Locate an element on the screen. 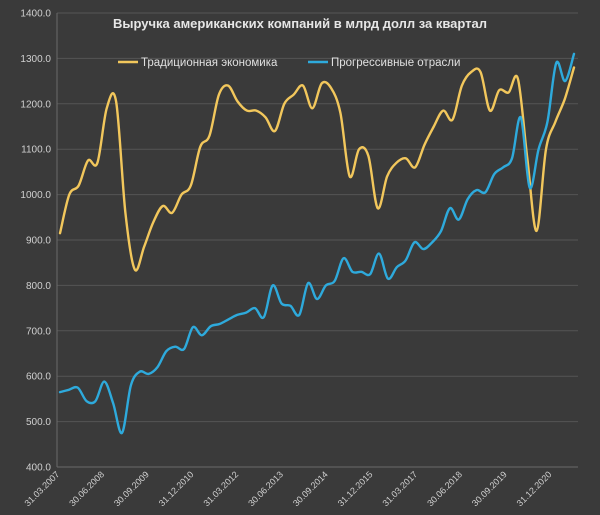 This screenshot has width=600, height=515. legend-label-2: Прогрессивные отрасли is located at coordinates (395, 63).